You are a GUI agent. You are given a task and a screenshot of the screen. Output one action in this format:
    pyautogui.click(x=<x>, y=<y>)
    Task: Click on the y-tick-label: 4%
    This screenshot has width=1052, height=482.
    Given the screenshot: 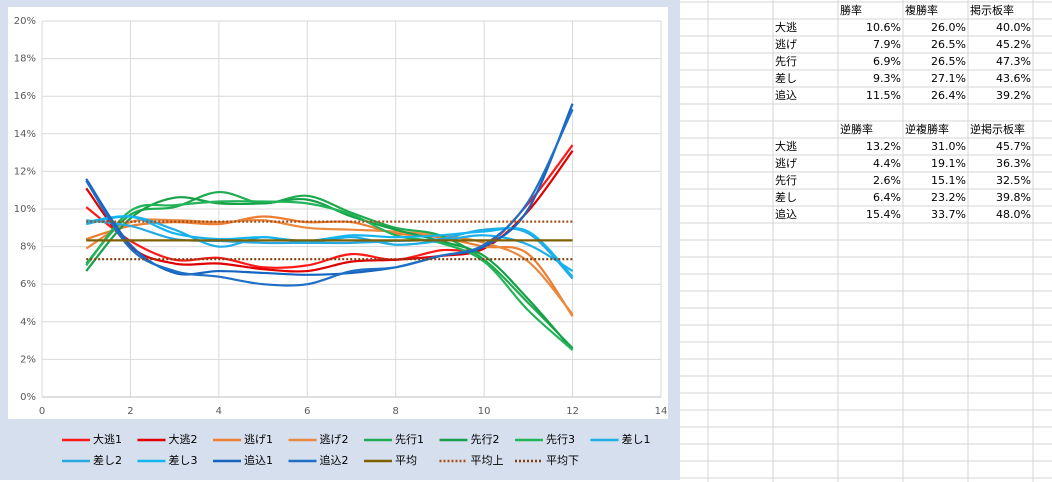 What is the action you would take?
    pyautogui.click(x=28, y=322)
    